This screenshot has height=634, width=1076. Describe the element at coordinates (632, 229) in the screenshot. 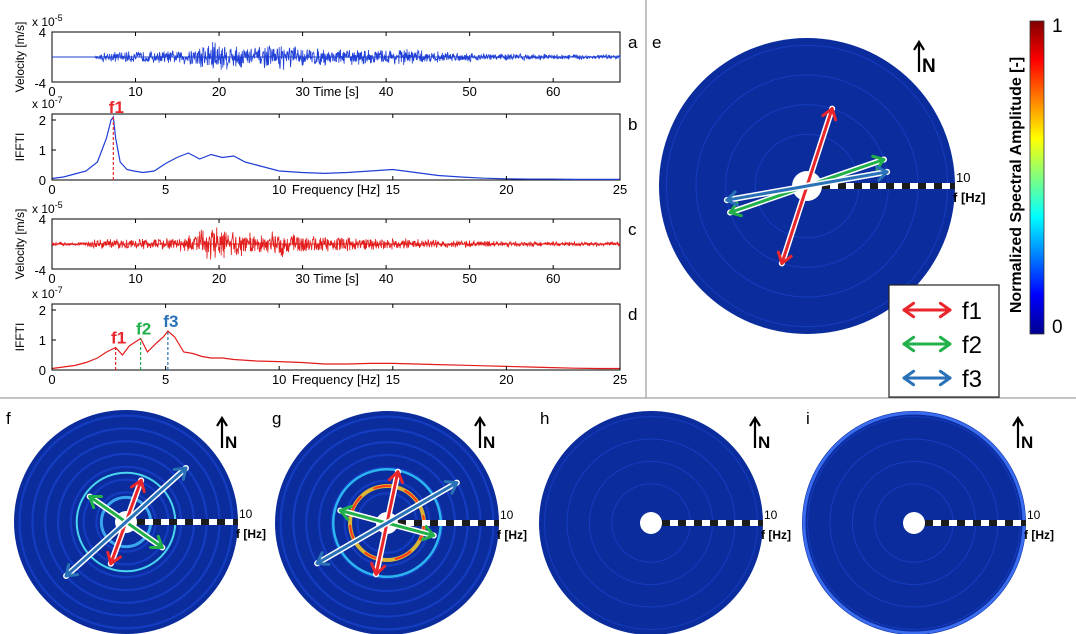

I see `panel-letter-c: c` at that location.